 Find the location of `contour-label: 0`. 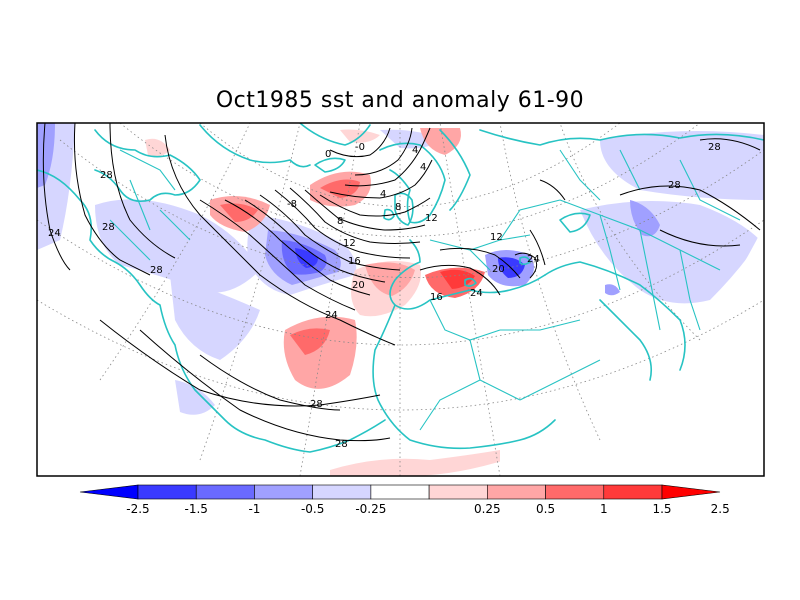

contour-label: 0 is located at coordinates (328, 154).